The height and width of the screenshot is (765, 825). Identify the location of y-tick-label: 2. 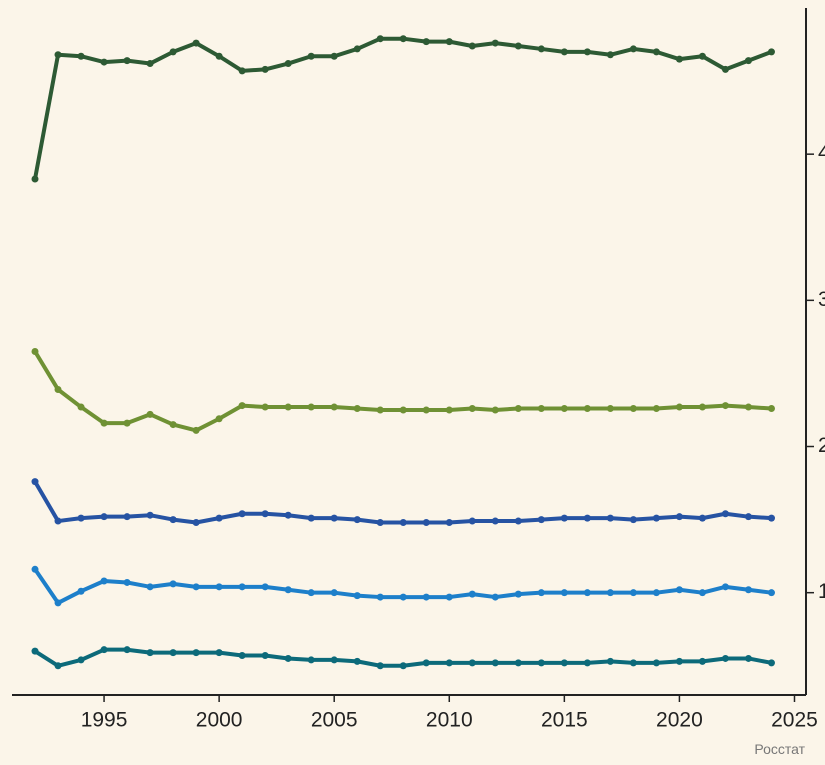
(821, 445).